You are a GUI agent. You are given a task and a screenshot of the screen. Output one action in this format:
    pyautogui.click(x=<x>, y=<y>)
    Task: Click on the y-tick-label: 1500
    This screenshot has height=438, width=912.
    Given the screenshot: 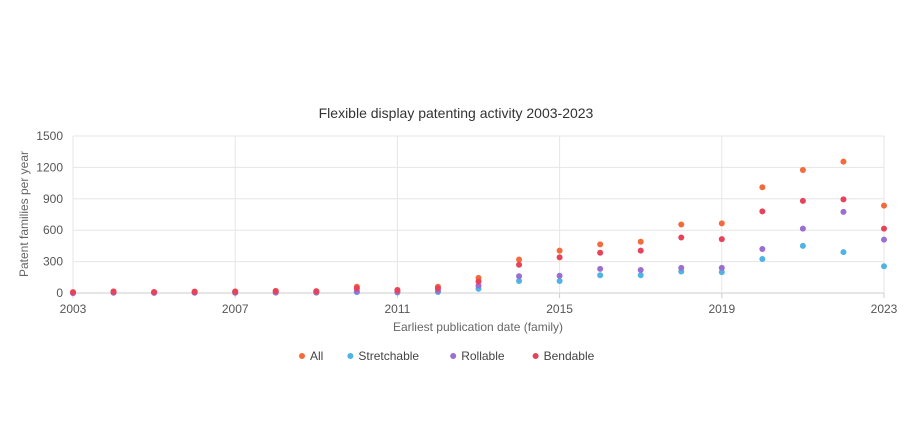 What is the action you would take?
    pyautogui.click(x=49, y=136)
    